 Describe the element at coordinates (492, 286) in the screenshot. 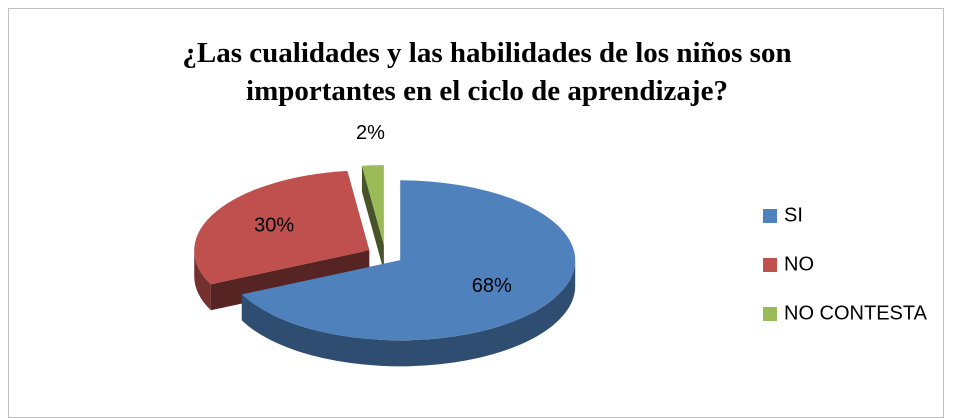

I see `data-label: 68%` at that location.